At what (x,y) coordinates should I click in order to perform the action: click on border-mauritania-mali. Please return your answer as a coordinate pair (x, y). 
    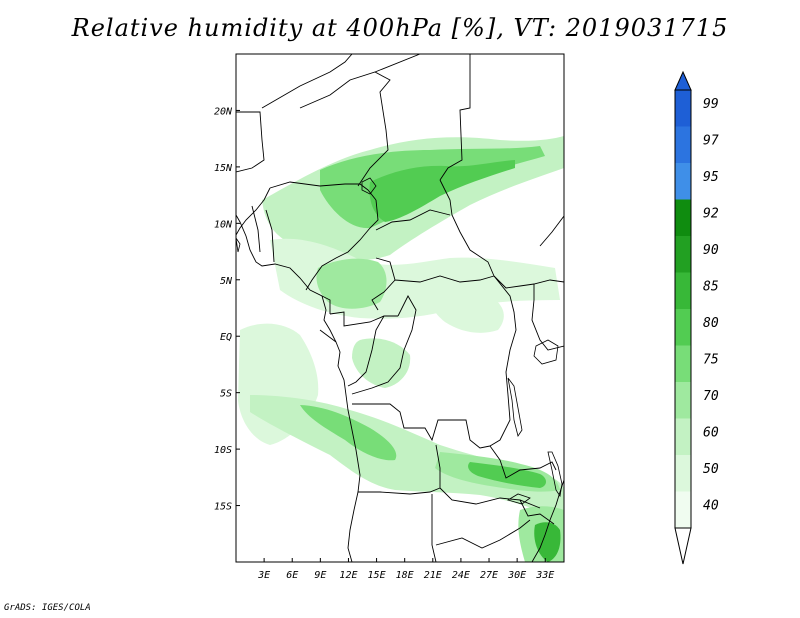
    Looking at the image, I should click on (250, 142).